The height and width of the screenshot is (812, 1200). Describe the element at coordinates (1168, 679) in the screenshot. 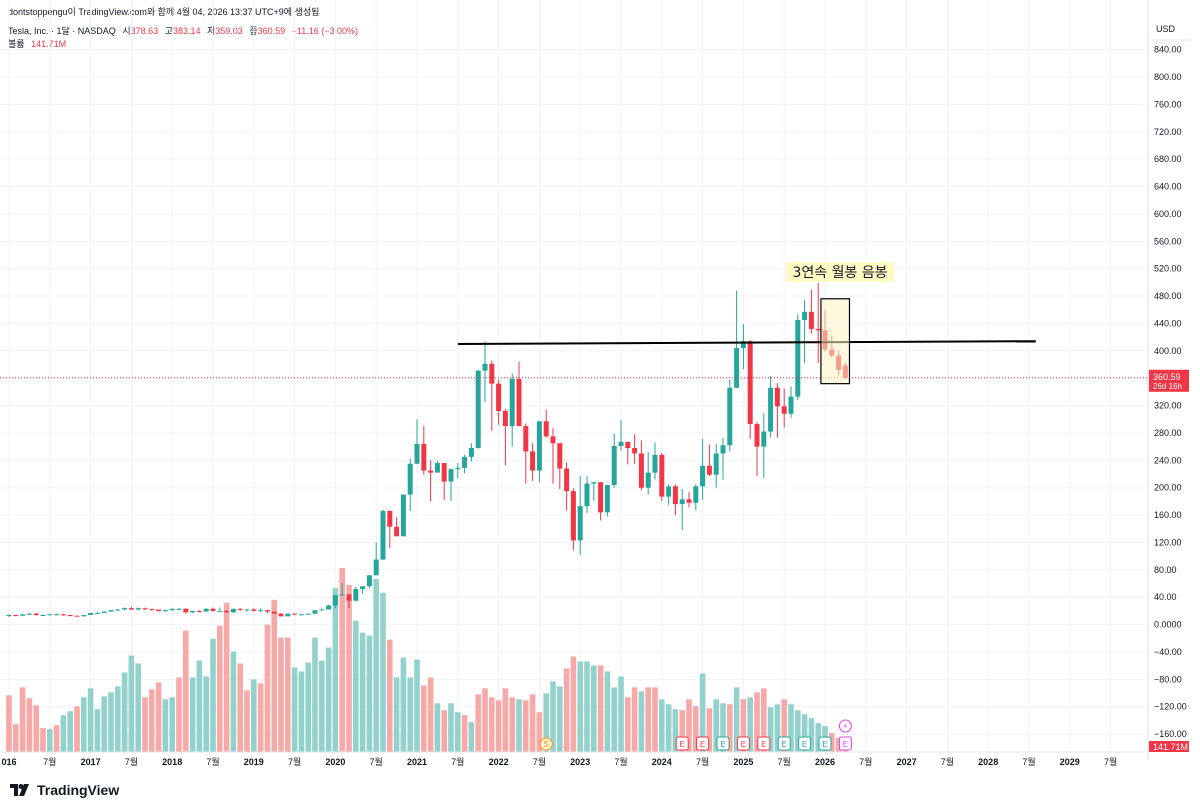

I see `y-tick-label: −80.00` at that location.